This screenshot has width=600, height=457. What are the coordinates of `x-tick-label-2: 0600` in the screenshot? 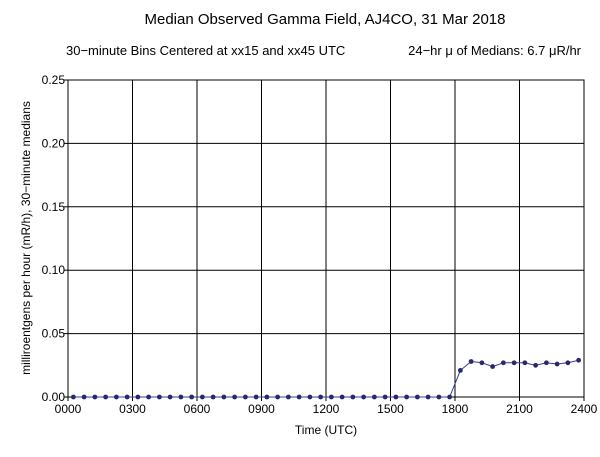 It's located at (197, 409).